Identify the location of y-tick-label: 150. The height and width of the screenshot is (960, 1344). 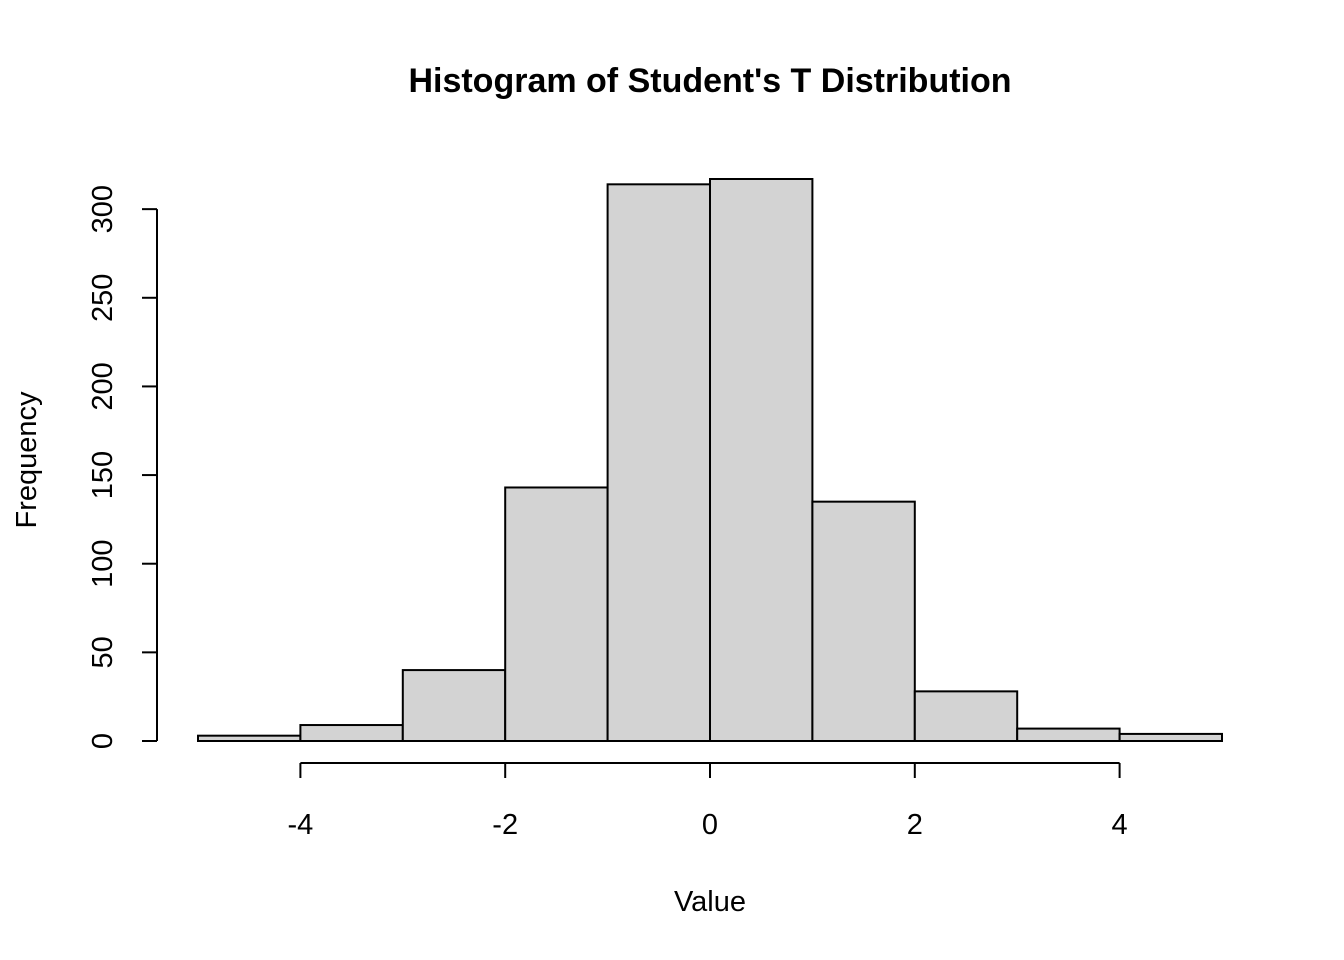
(103, 475).